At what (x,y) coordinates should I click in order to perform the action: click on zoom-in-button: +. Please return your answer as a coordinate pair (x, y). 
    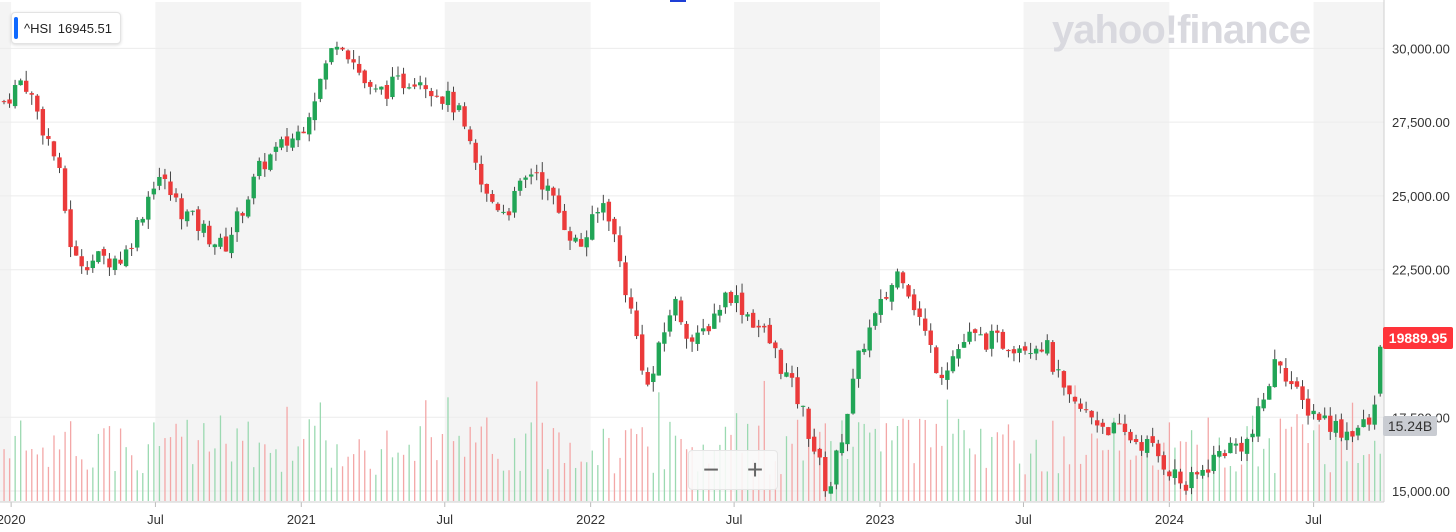
    Looking at the image, I should click on (755, 469).